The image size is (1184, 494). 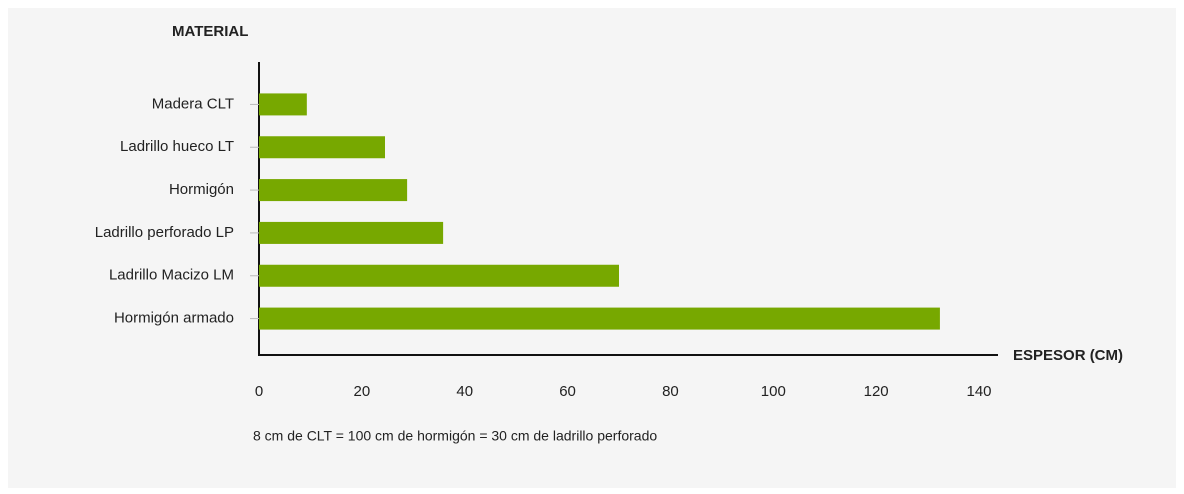 What do you see at coordinates (210, 31) in the screenshot?
I see `y-axis-label: MATERIAL` at bounding box center [210, 31].